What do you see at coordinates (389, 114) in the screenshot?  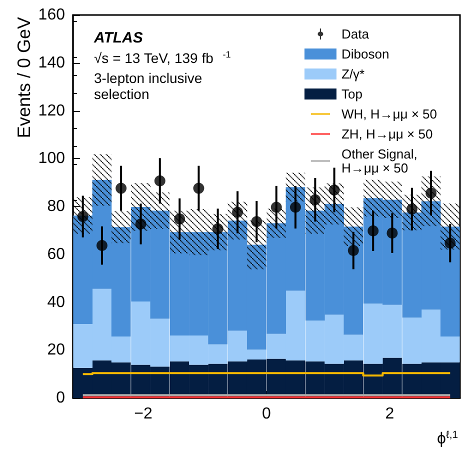 I see `legend-label: WH, H→μμ × 50` at bounding box center [389, 114].